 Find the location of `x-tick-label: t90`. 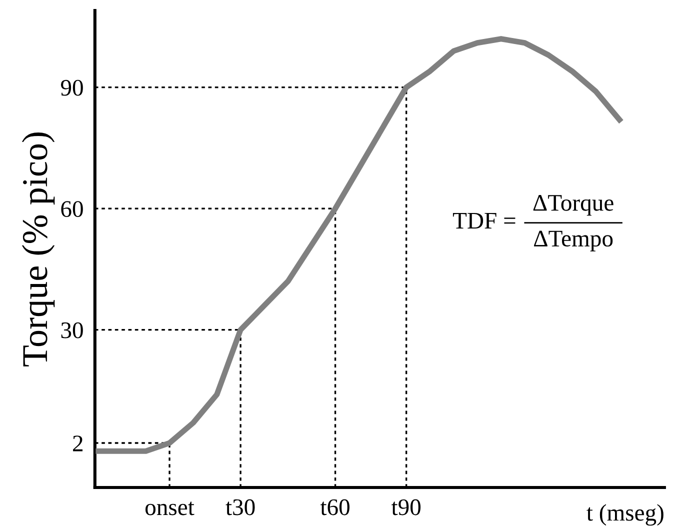

x-tick-label: t90 is located at coordinates (406, 507).